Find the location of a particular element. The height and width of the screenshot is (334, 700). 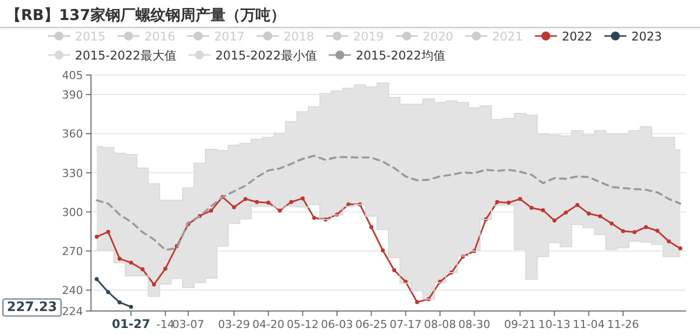

y-tick-label: 270 is located at coordinates (72, 251).